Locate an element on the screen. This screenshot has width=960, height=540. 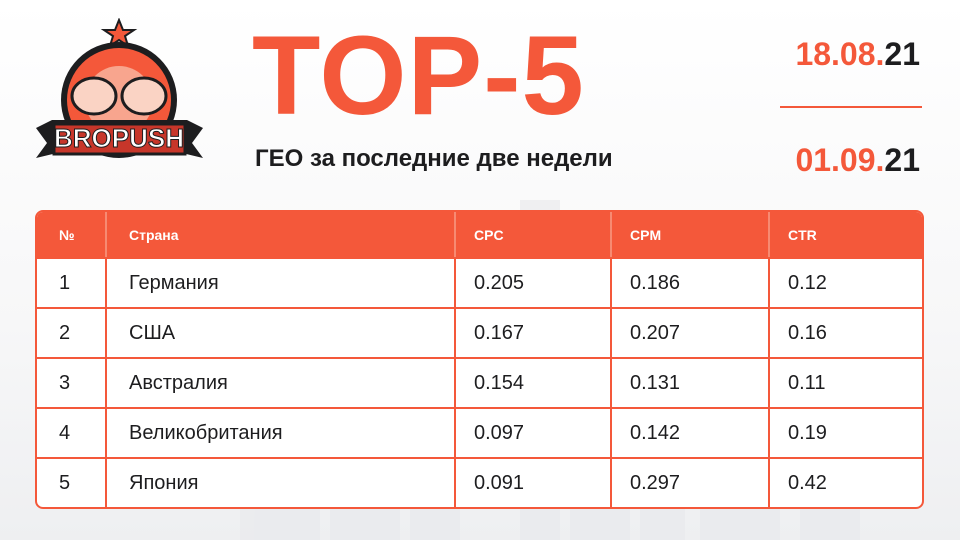
logo: BROPUSH is located at coordinates (119, 88).